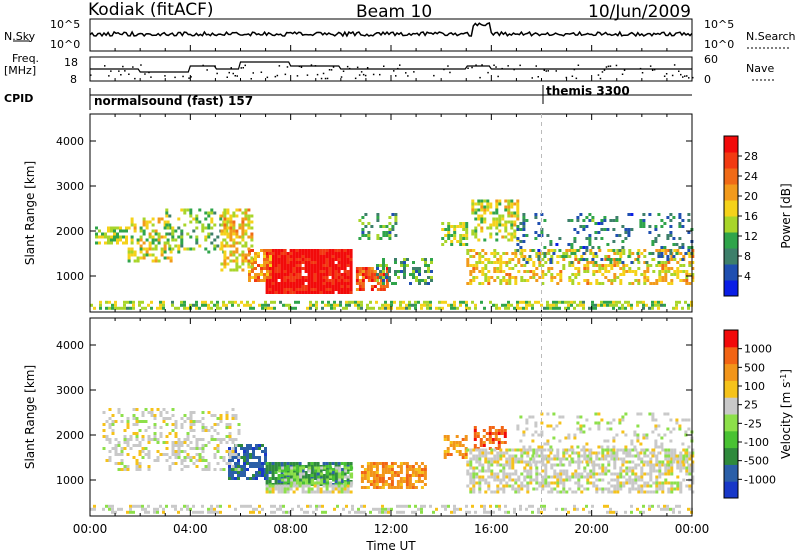  I want to click on colorbar-segment, so click(731, 160).